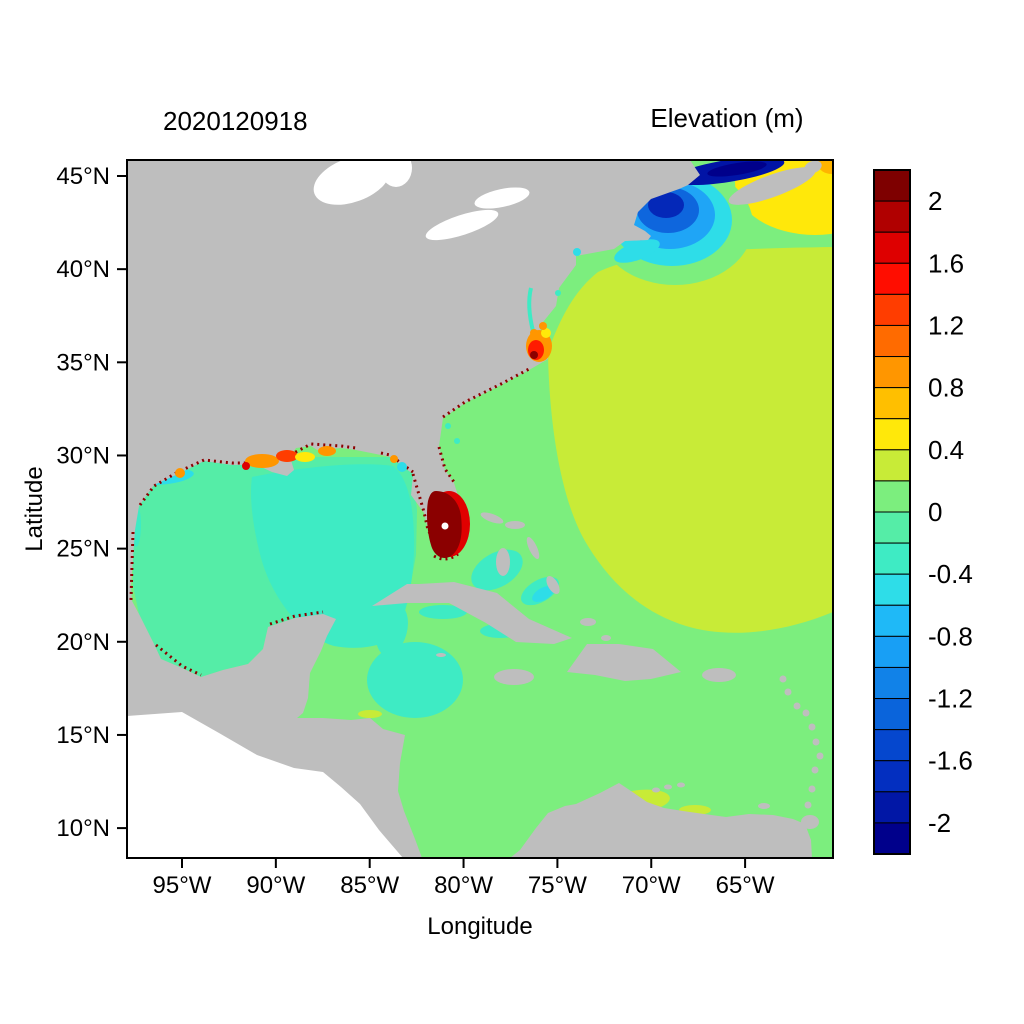 This screenshot has width=1024, height=1024. I want to click on southeast-florida-surge-region, so click(448, 524).